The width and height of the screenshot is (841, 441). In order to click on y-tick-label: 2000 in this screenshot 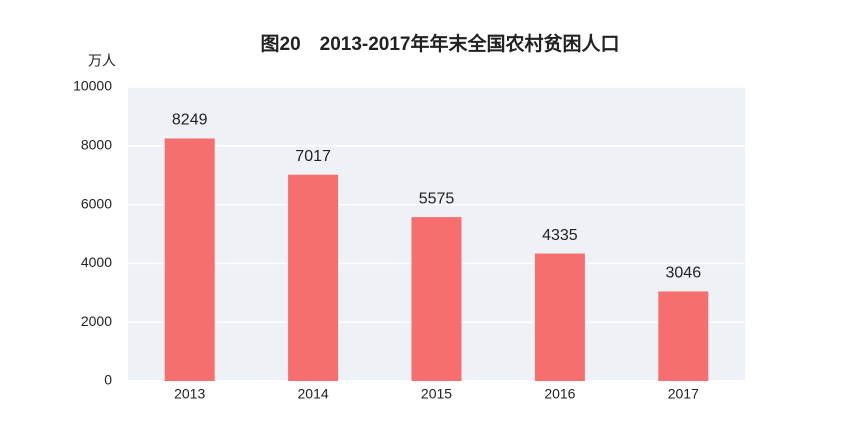, I will do `click(96, 321)`.